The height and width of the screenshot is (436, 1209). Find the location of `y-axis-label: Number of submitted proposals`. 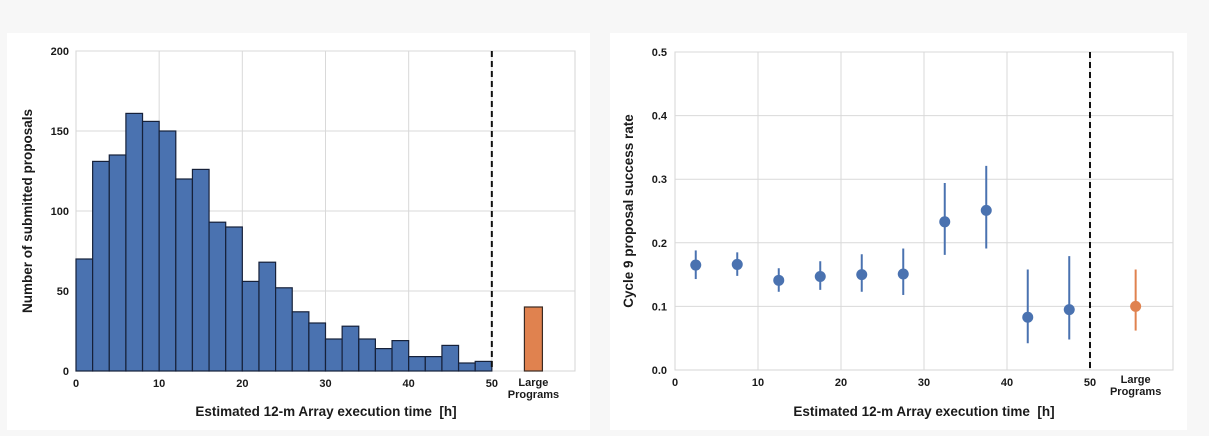

y-axis-label: Number of submitted proposals is located at coordinates (27, 211).